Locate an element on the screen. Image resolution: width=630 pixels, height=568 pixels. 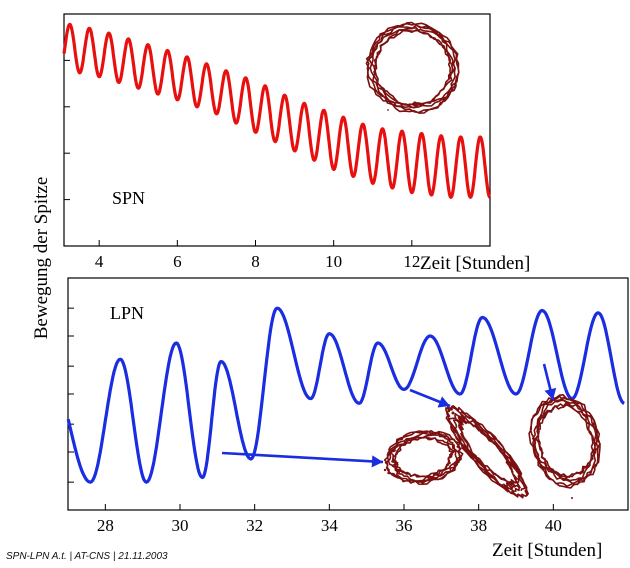
lpn-y-ticks is located at coordinates (71, 395).